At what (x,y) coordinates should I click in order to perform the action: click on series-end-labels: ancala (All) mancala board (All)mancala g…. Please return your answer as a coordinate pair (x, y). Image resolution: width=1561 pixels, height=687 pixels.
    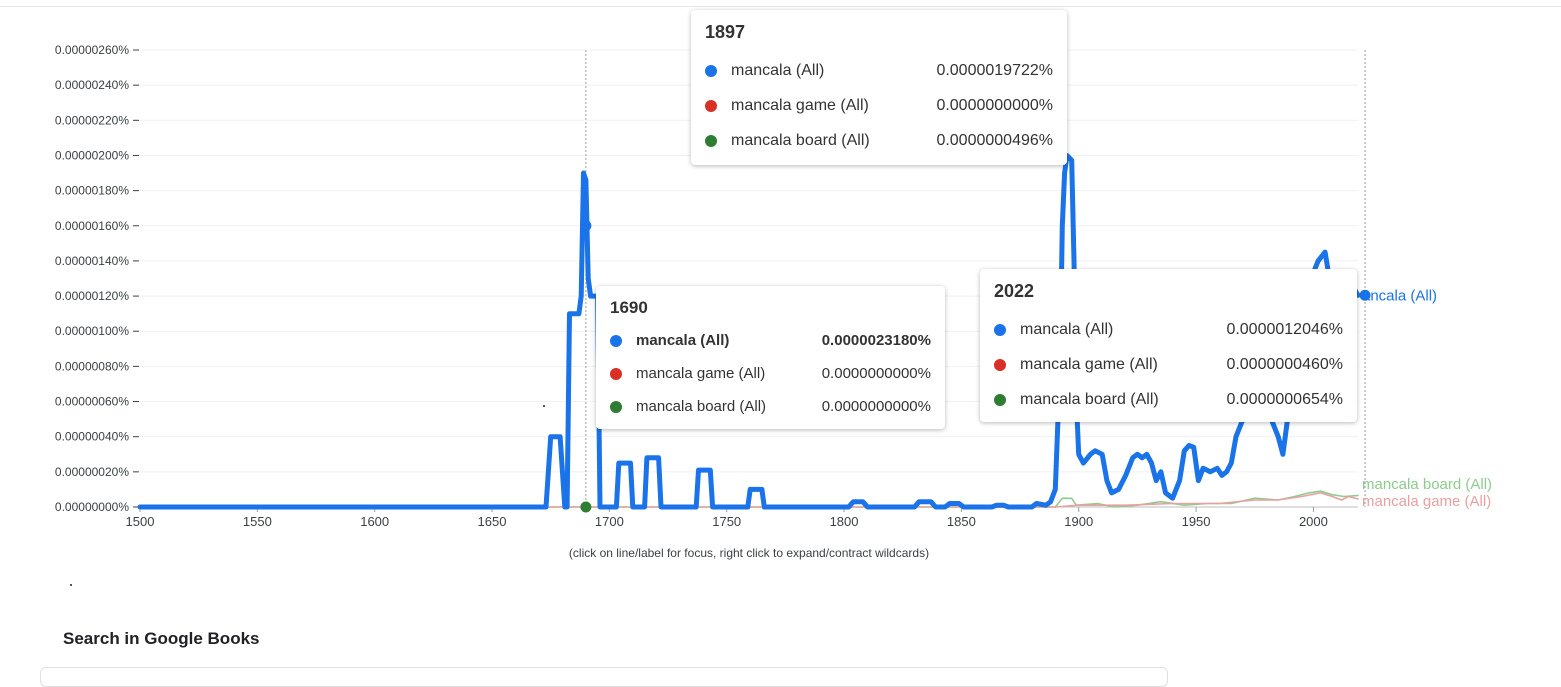
    Looking at the image, I should click on (1427, 398).